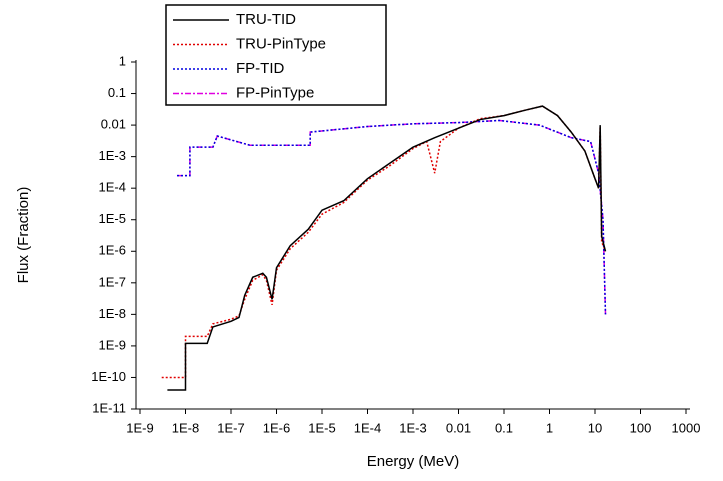 This screenshot has width=723, height=481. I want to click on x-tick-label: 1E-6, so click(276, 427).